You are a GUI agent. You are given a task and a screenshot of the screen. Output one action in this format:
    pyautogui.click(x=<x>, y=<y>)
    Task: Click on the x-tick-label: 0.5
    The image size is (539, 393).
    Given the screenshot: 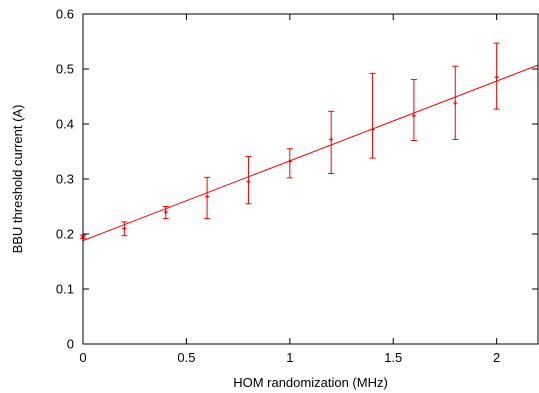 What is the action you would take?
    pyautogui.click(x=186, y=357)
    